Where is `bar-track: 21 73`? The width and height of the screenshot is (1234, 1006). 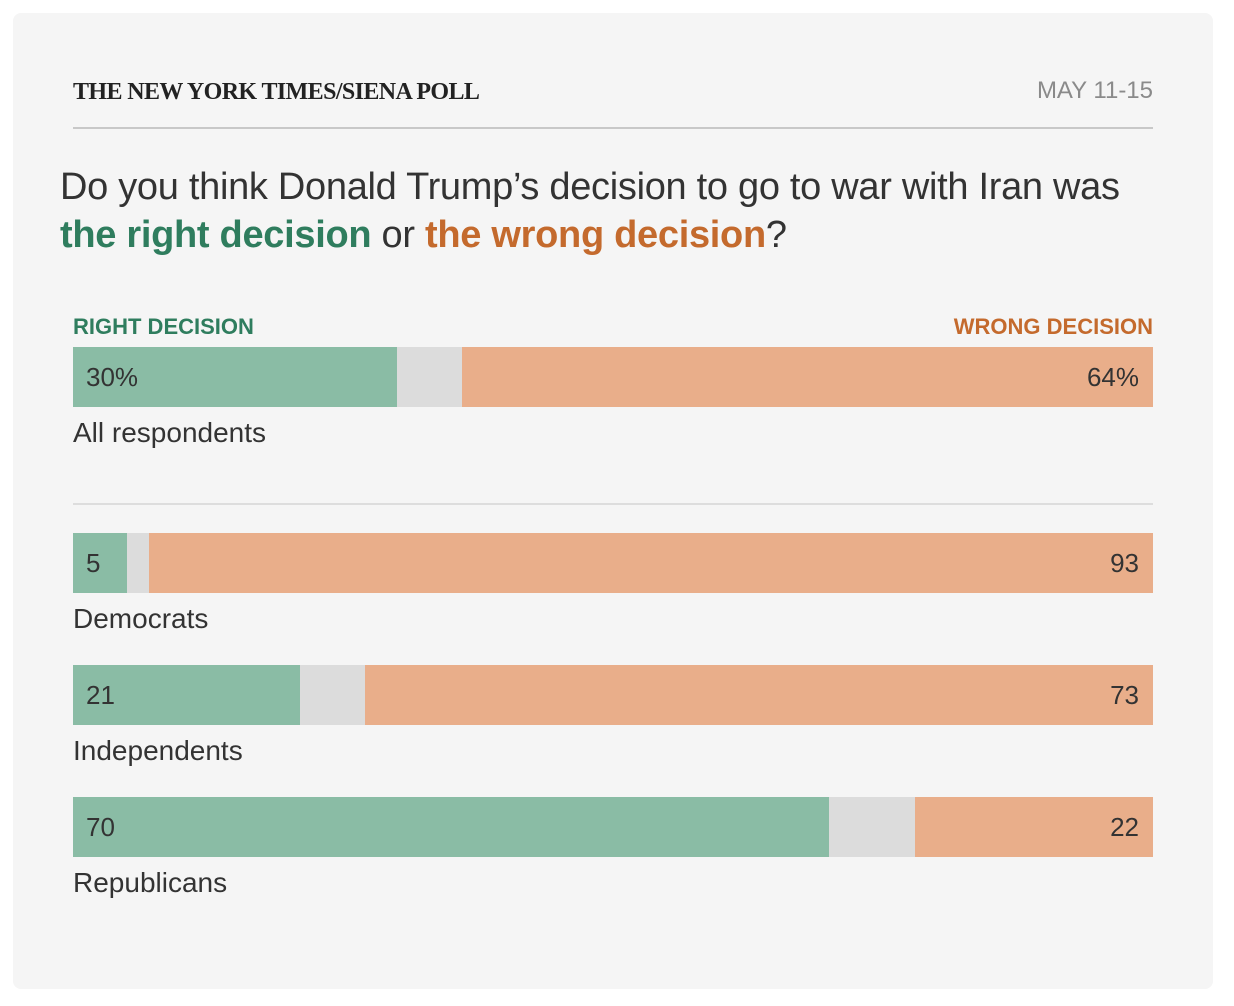
bar-track: 21 73 is located at coordinates (613, 695).